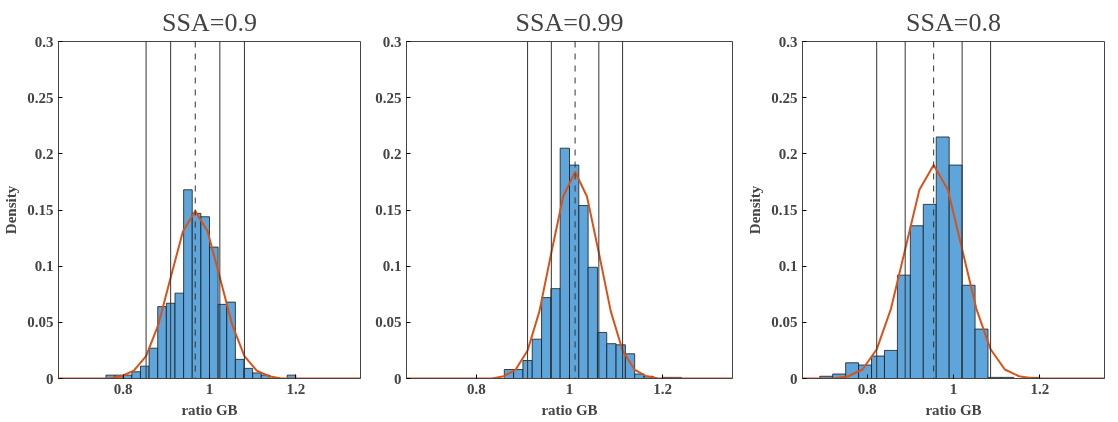 Image resolution: width=1118 pixels, height=422 pixels. Describe the element at coordinates (209, 22) in the screenshot. I see `chart-title: SSA=0.9` at that location.